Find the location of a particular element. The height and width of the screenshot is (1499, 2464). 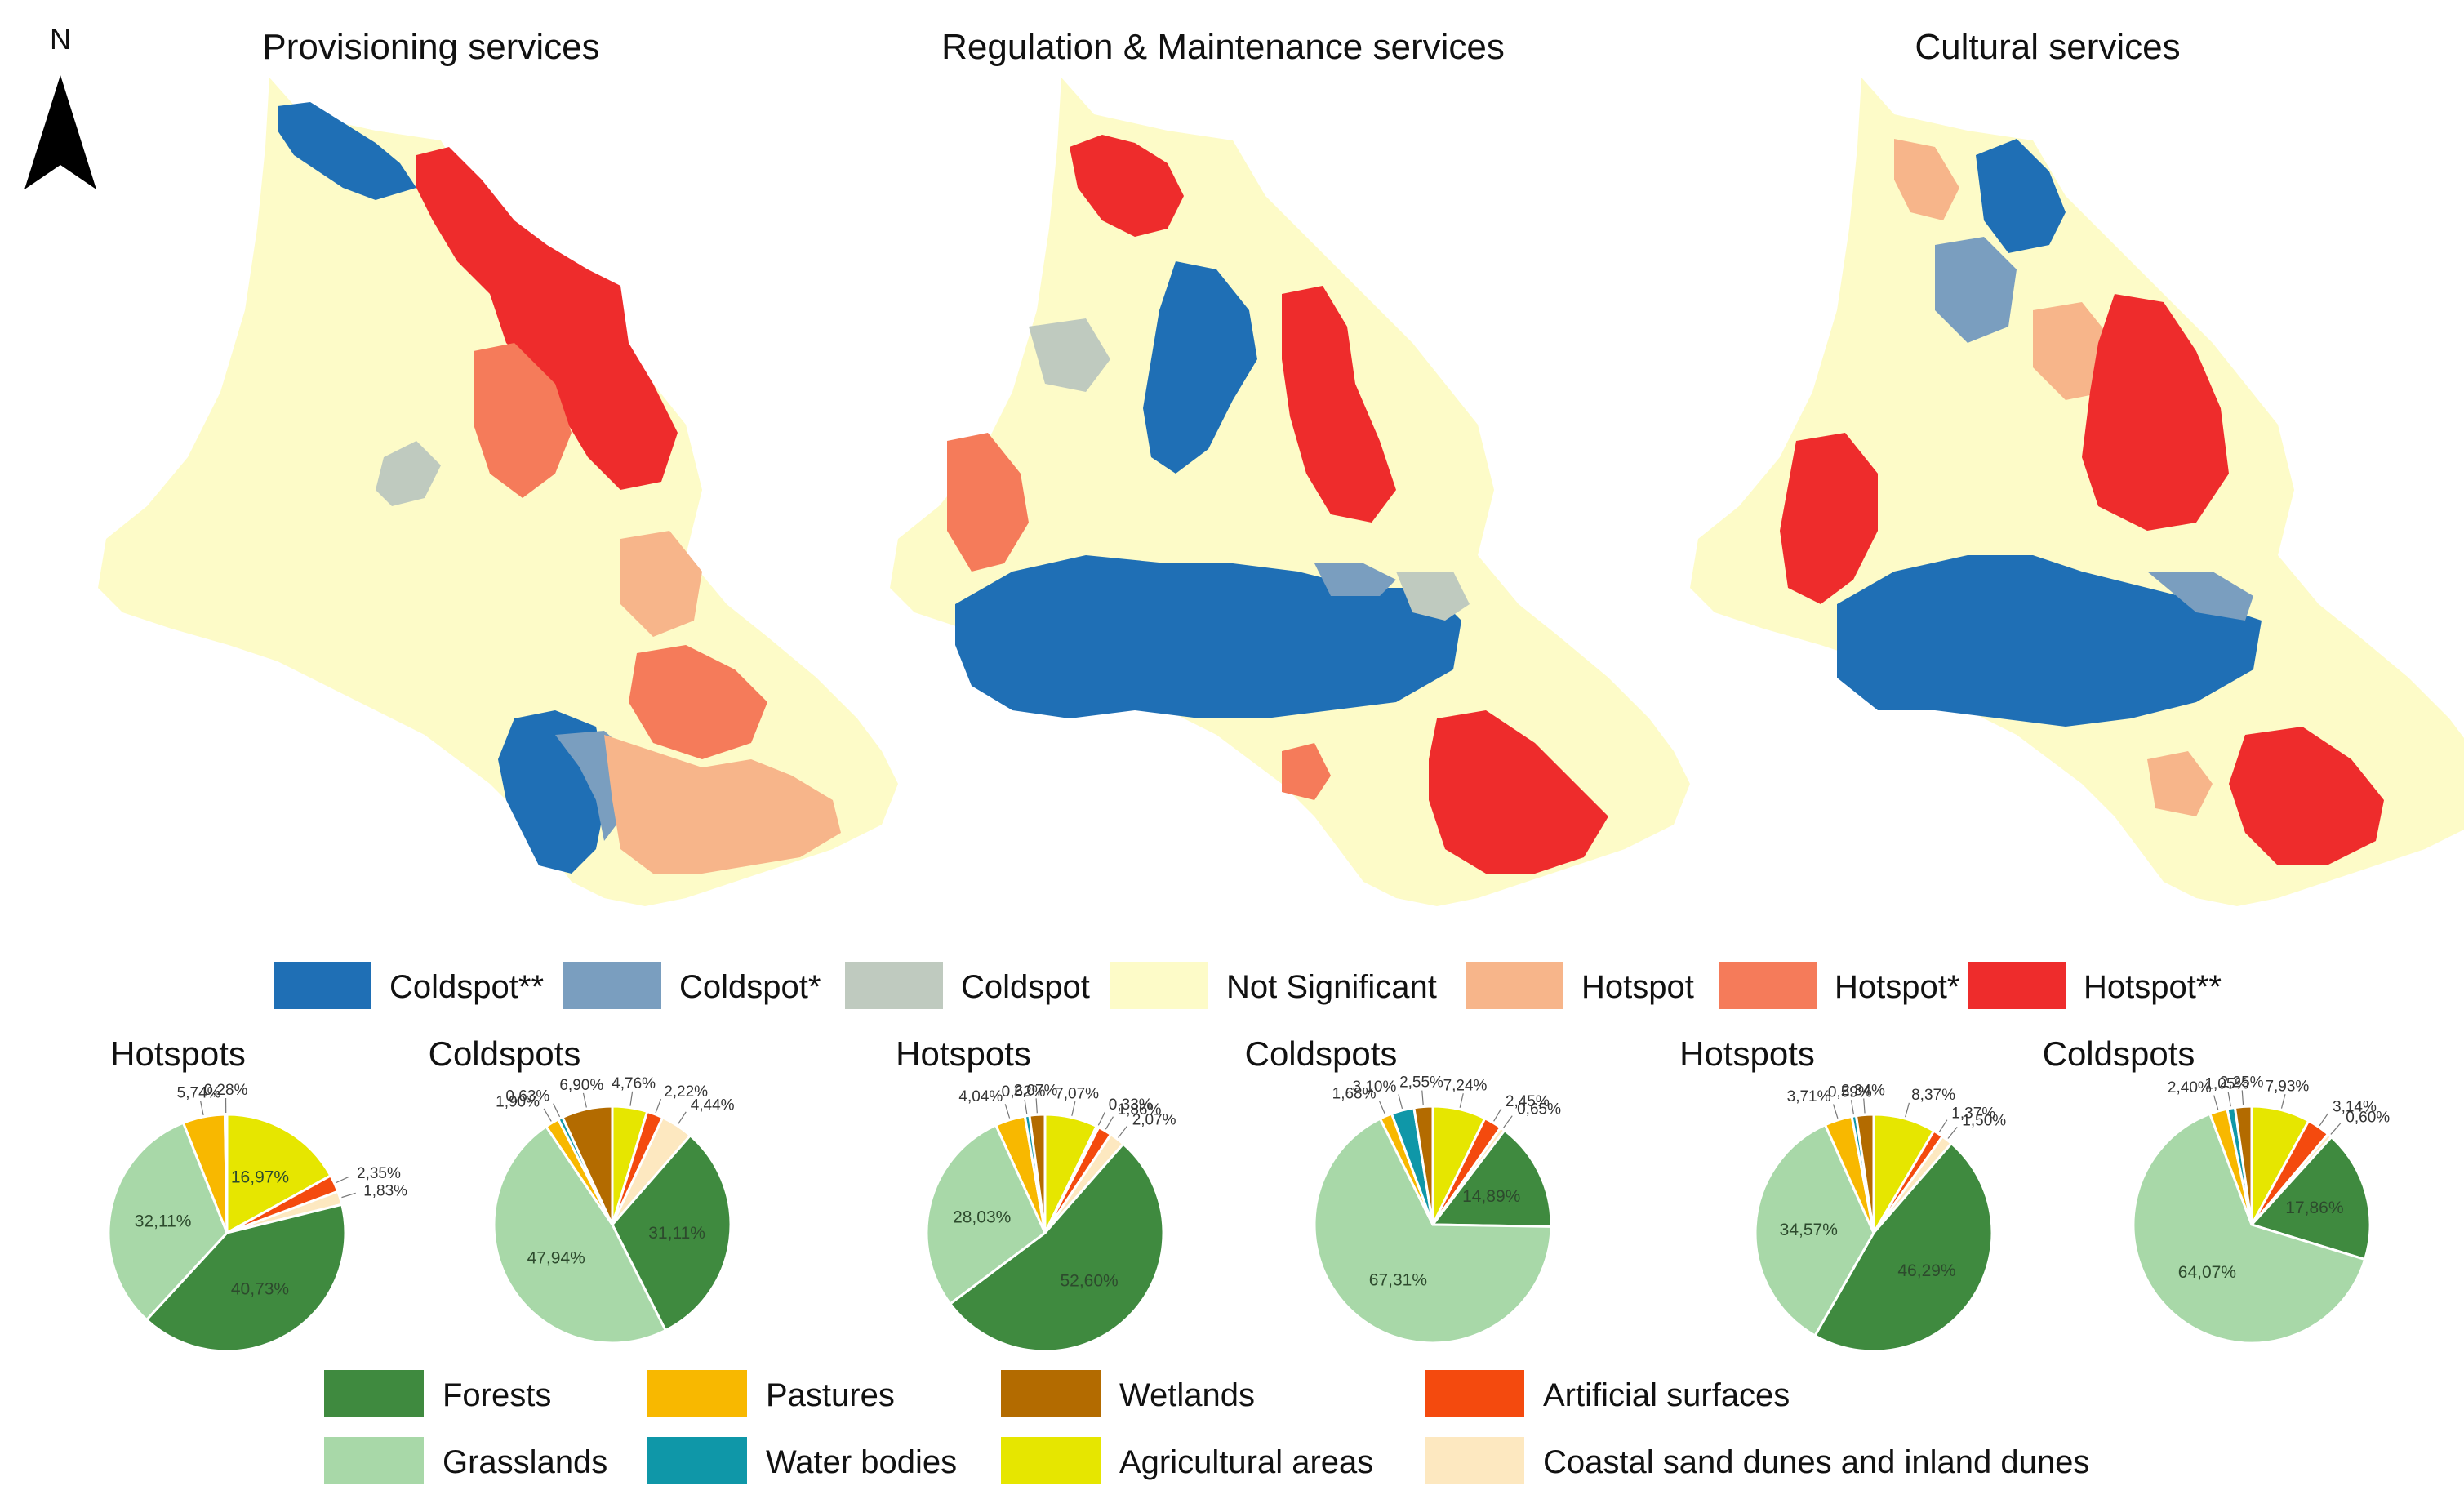

landcover-legend-label: Forests is located at coordinates (497, 1395).